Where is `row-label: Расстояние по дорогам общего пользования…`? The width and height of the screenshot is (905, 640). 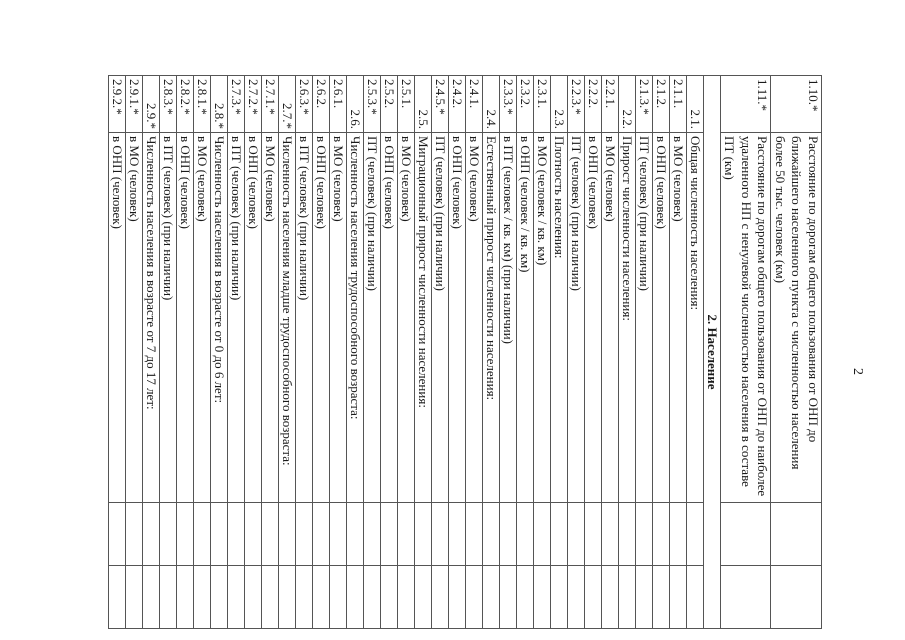 row-label: Расстояние по дорогам общего пользования… is located at coordinates (796, 317).